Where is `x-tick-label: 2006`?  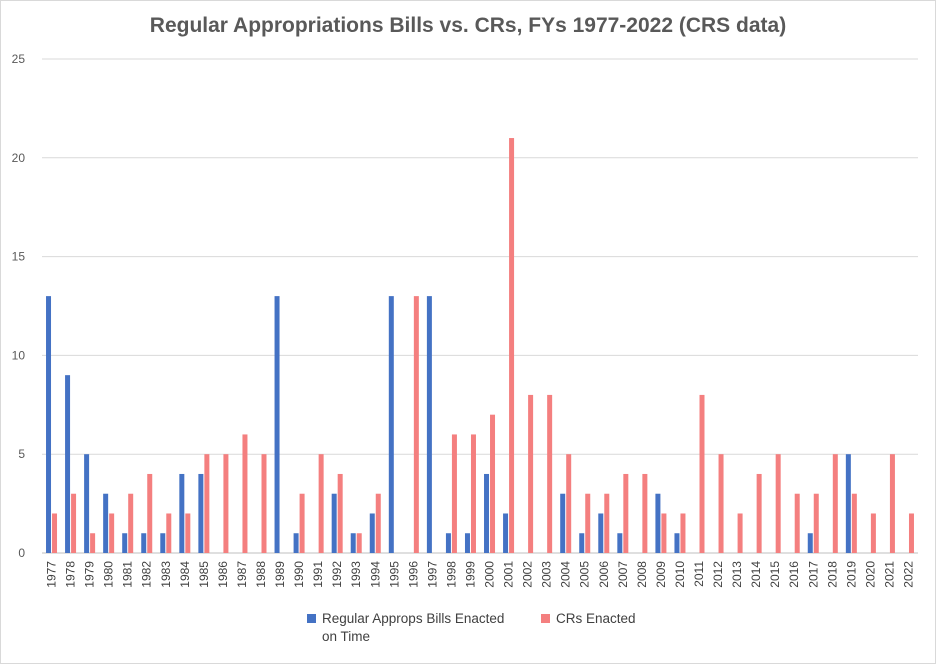 x-tick-label: 2006 is located at coordinates (604, 574).